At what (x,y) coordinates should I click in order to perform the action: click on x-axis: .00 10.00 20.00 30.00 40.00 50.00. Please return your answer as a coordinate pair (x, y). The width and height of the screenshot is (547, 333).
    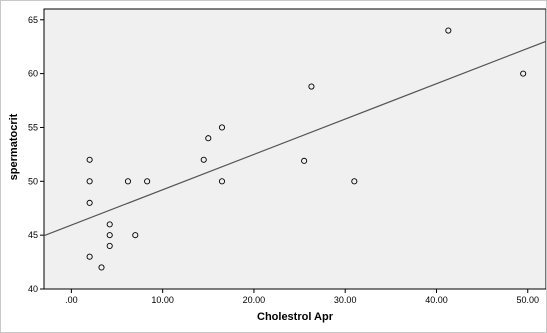
    Looking at the image, I should click on (302, 297).